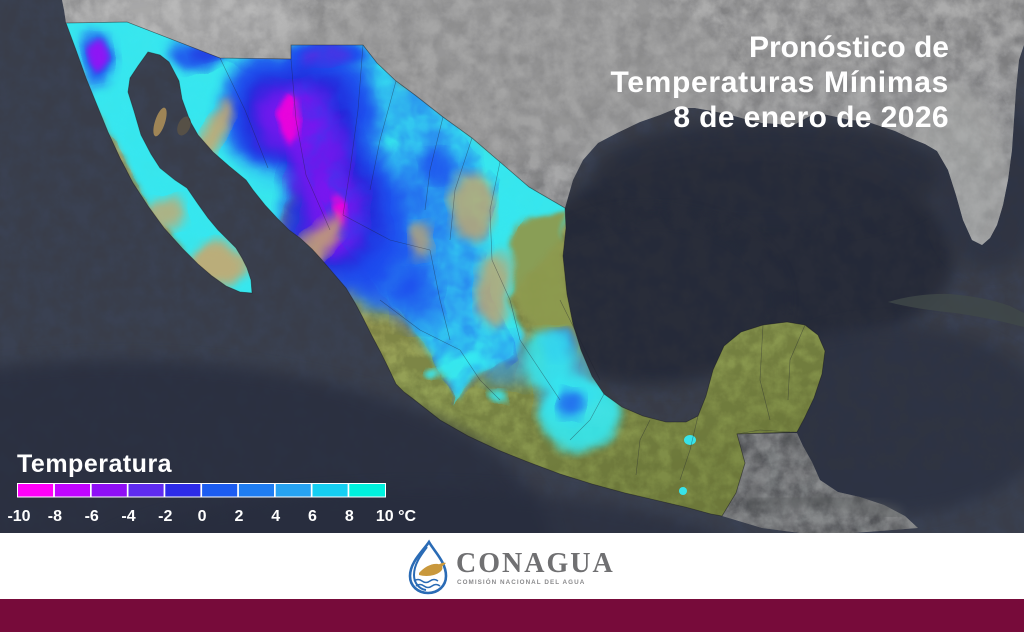 The width and height of the screenshot is (1024, 632). What do you see at coordinates (202, 516) in the screenshot?
I see `svg-text: 0` at bounding box center [202, 516].